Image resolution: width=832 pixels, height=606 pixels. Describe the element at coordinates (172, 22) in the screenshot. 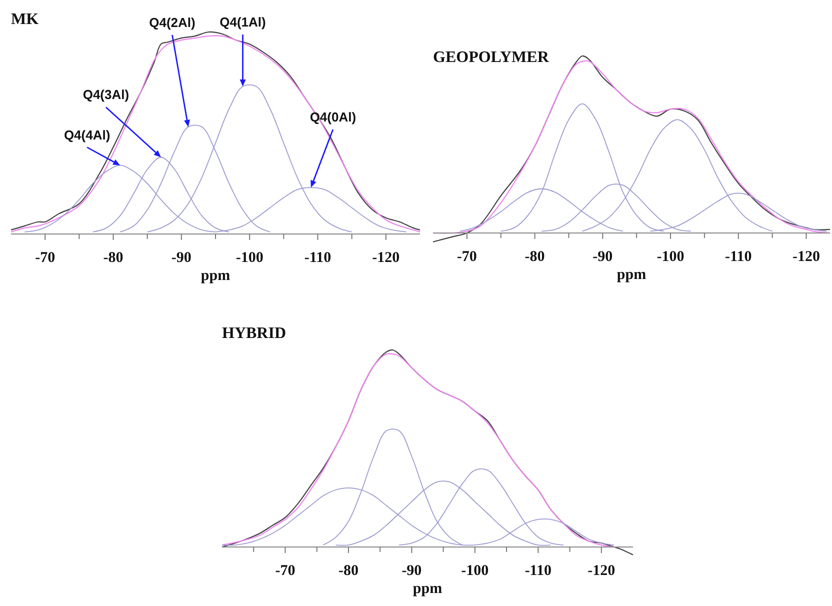

I see `annotation: Q4(2Al)` at that location.